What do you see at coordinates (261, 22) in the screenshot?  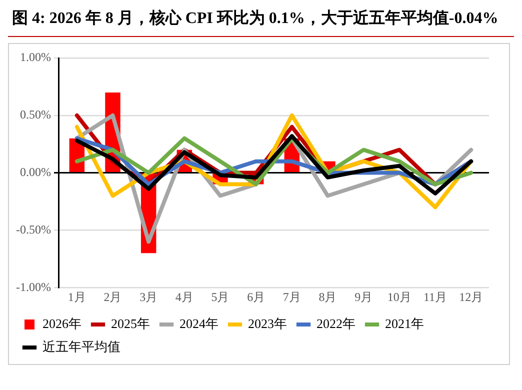 I see `chart-title: 图 4: 2026 年 8 月，核心 CPI 环比为 0.1%，大于近五年平均值-0.04%` at bounding box center [261, 22].